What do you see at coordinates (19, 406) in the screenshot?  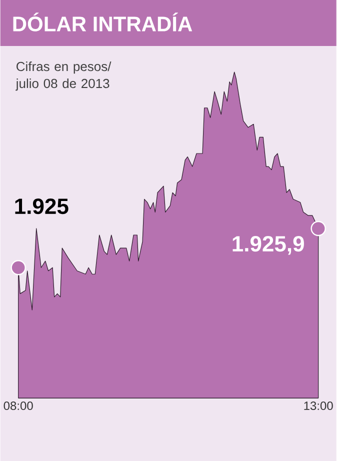 I see `x-tick-label: 08:00` at bounding box center [19, 406].